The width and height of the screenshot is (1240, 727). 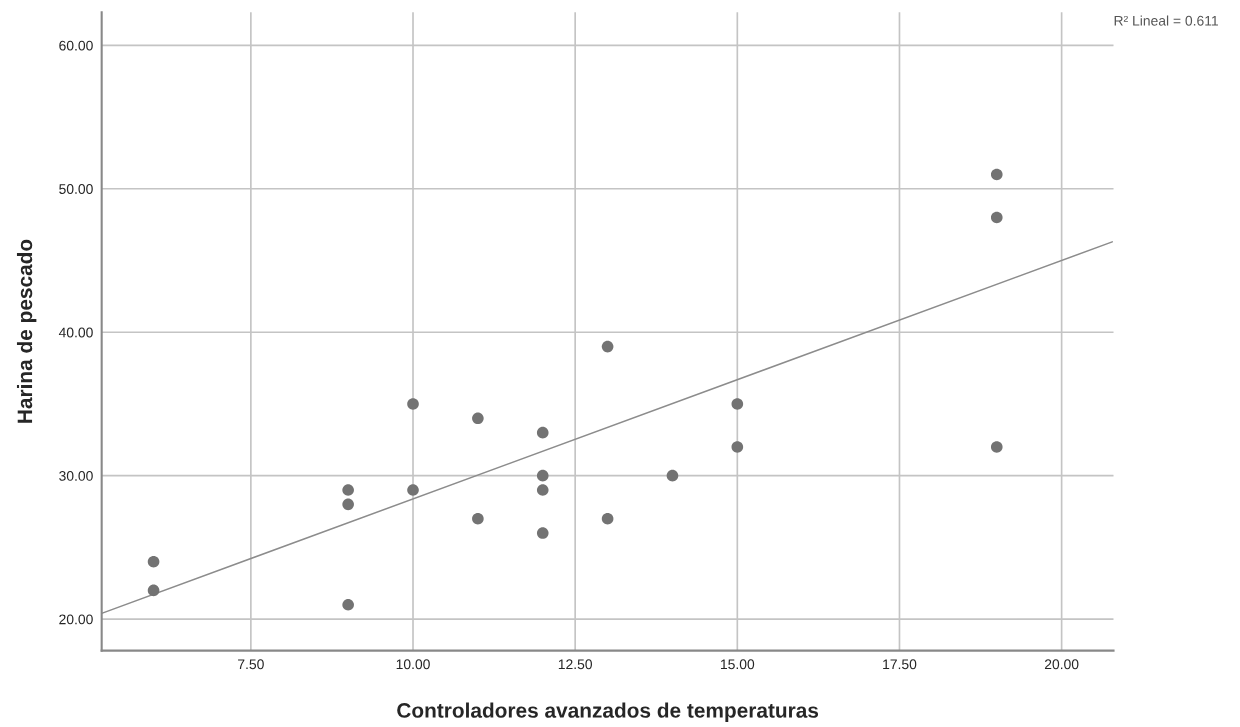 I want to click on x-tick-label: 10.00, so click(x=413, y=664).